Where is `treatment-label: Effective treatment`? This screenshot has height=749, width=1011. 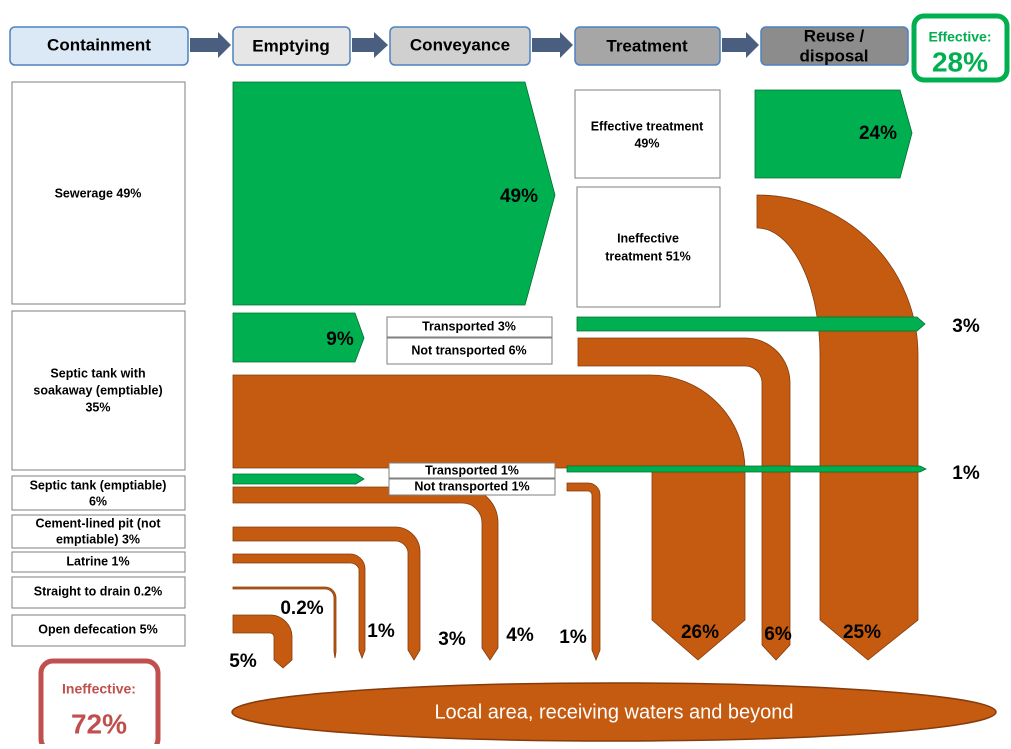
treatment-label: Effective treatment is located at coordinates (647, 126).